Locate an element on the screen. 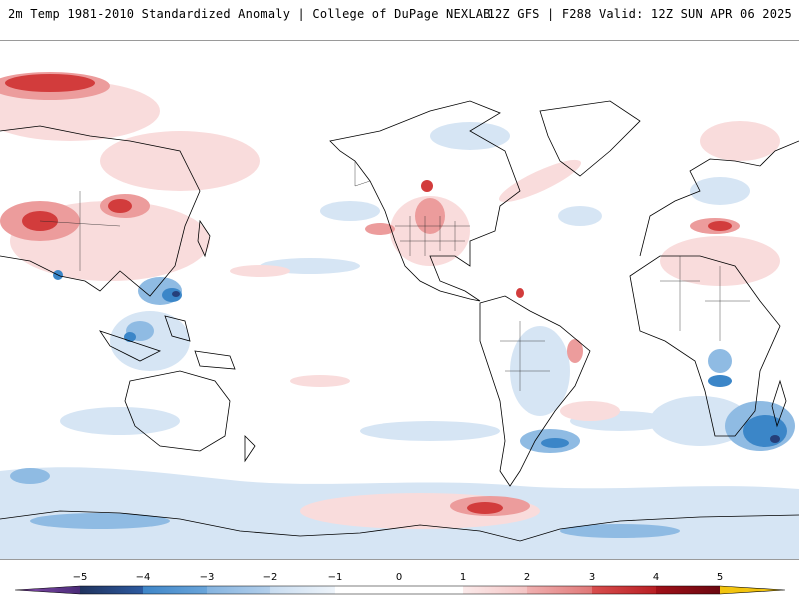 Image resolution: width=800 pixels, height=600 pixels. legend-canvas: −5 −4 −3 −2 −1 0 1 2 3 4 5 is located at coordinates (400, 583).